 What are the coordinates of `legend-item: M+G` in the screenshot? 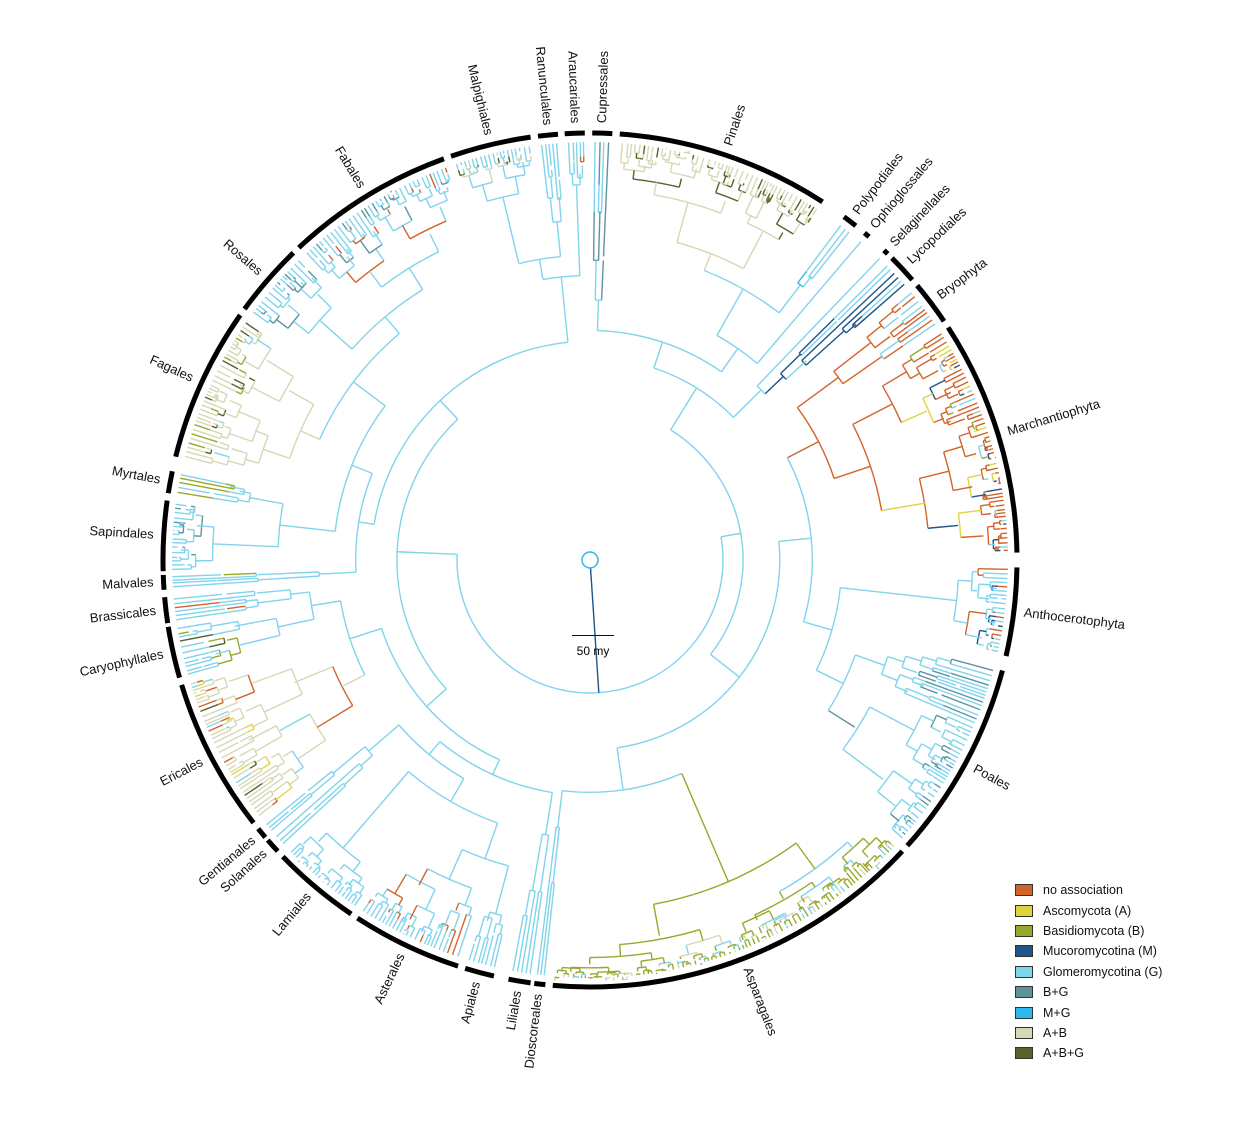 It's located at (1088, 1012).